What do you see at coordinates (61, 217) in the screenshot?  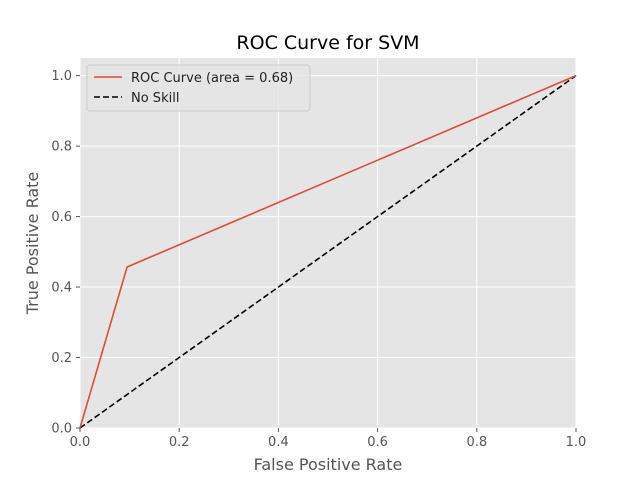 I see `y-tick-label: 0.6` at bounding box center [61, 217].